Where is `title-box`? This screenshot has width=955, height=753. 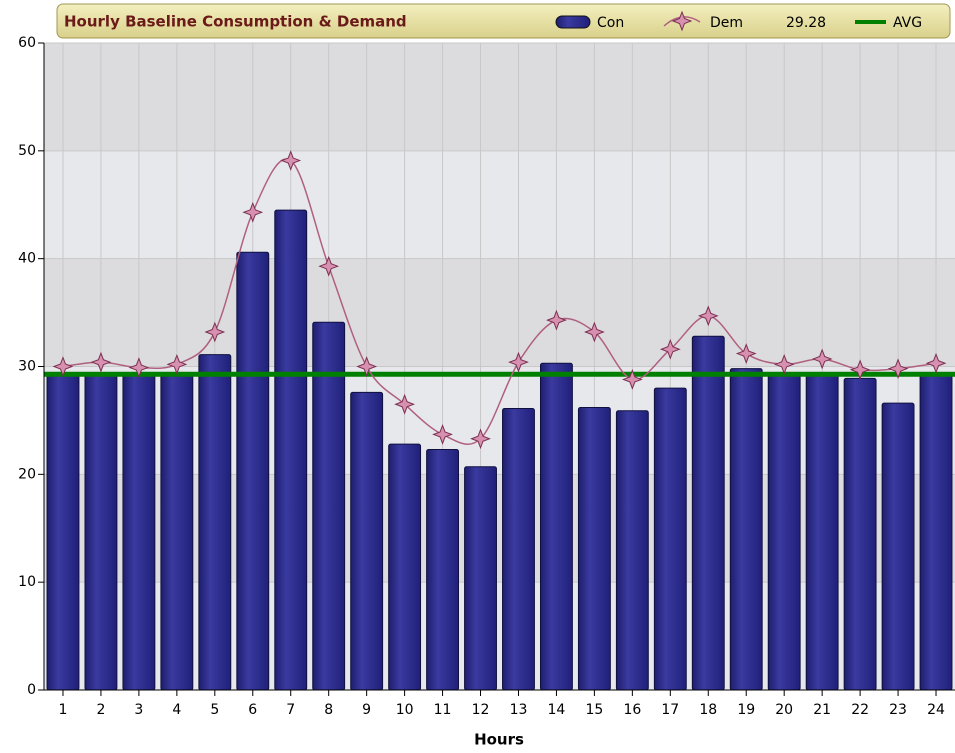 title-box is located at coordinates (503, 21).